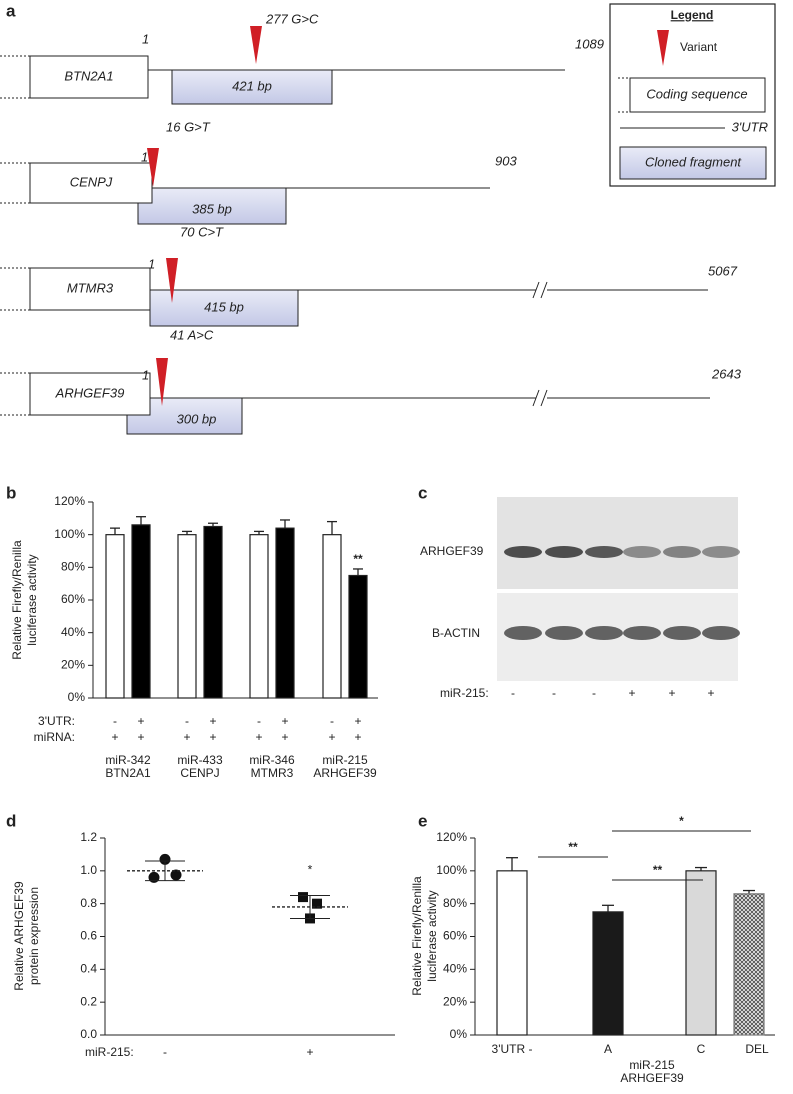  Describe the element at coordinates (345, 773) in the screenshot. I see `x-tick-label: ARHGEF39` at that location.